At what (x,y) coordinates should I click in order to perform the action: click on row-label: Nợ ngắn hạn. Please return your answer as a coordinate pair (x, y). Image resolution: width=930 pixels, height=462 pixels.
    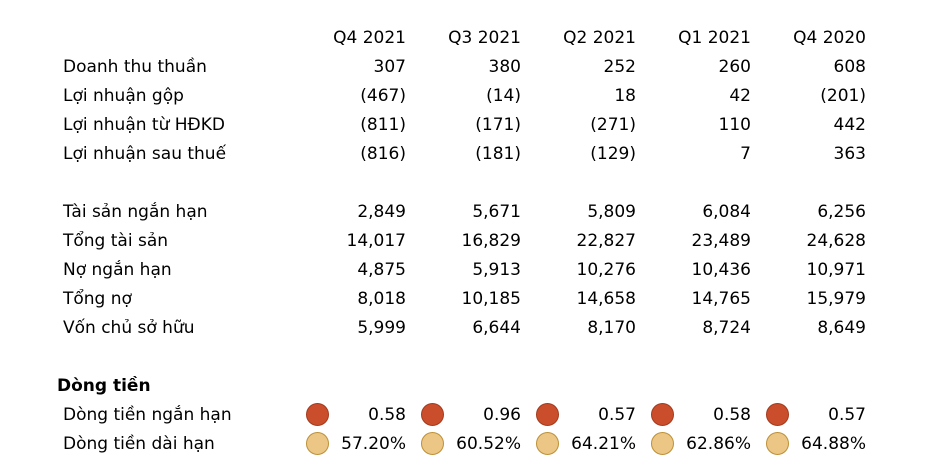
    Looking at the image, I should click on (117, 269).